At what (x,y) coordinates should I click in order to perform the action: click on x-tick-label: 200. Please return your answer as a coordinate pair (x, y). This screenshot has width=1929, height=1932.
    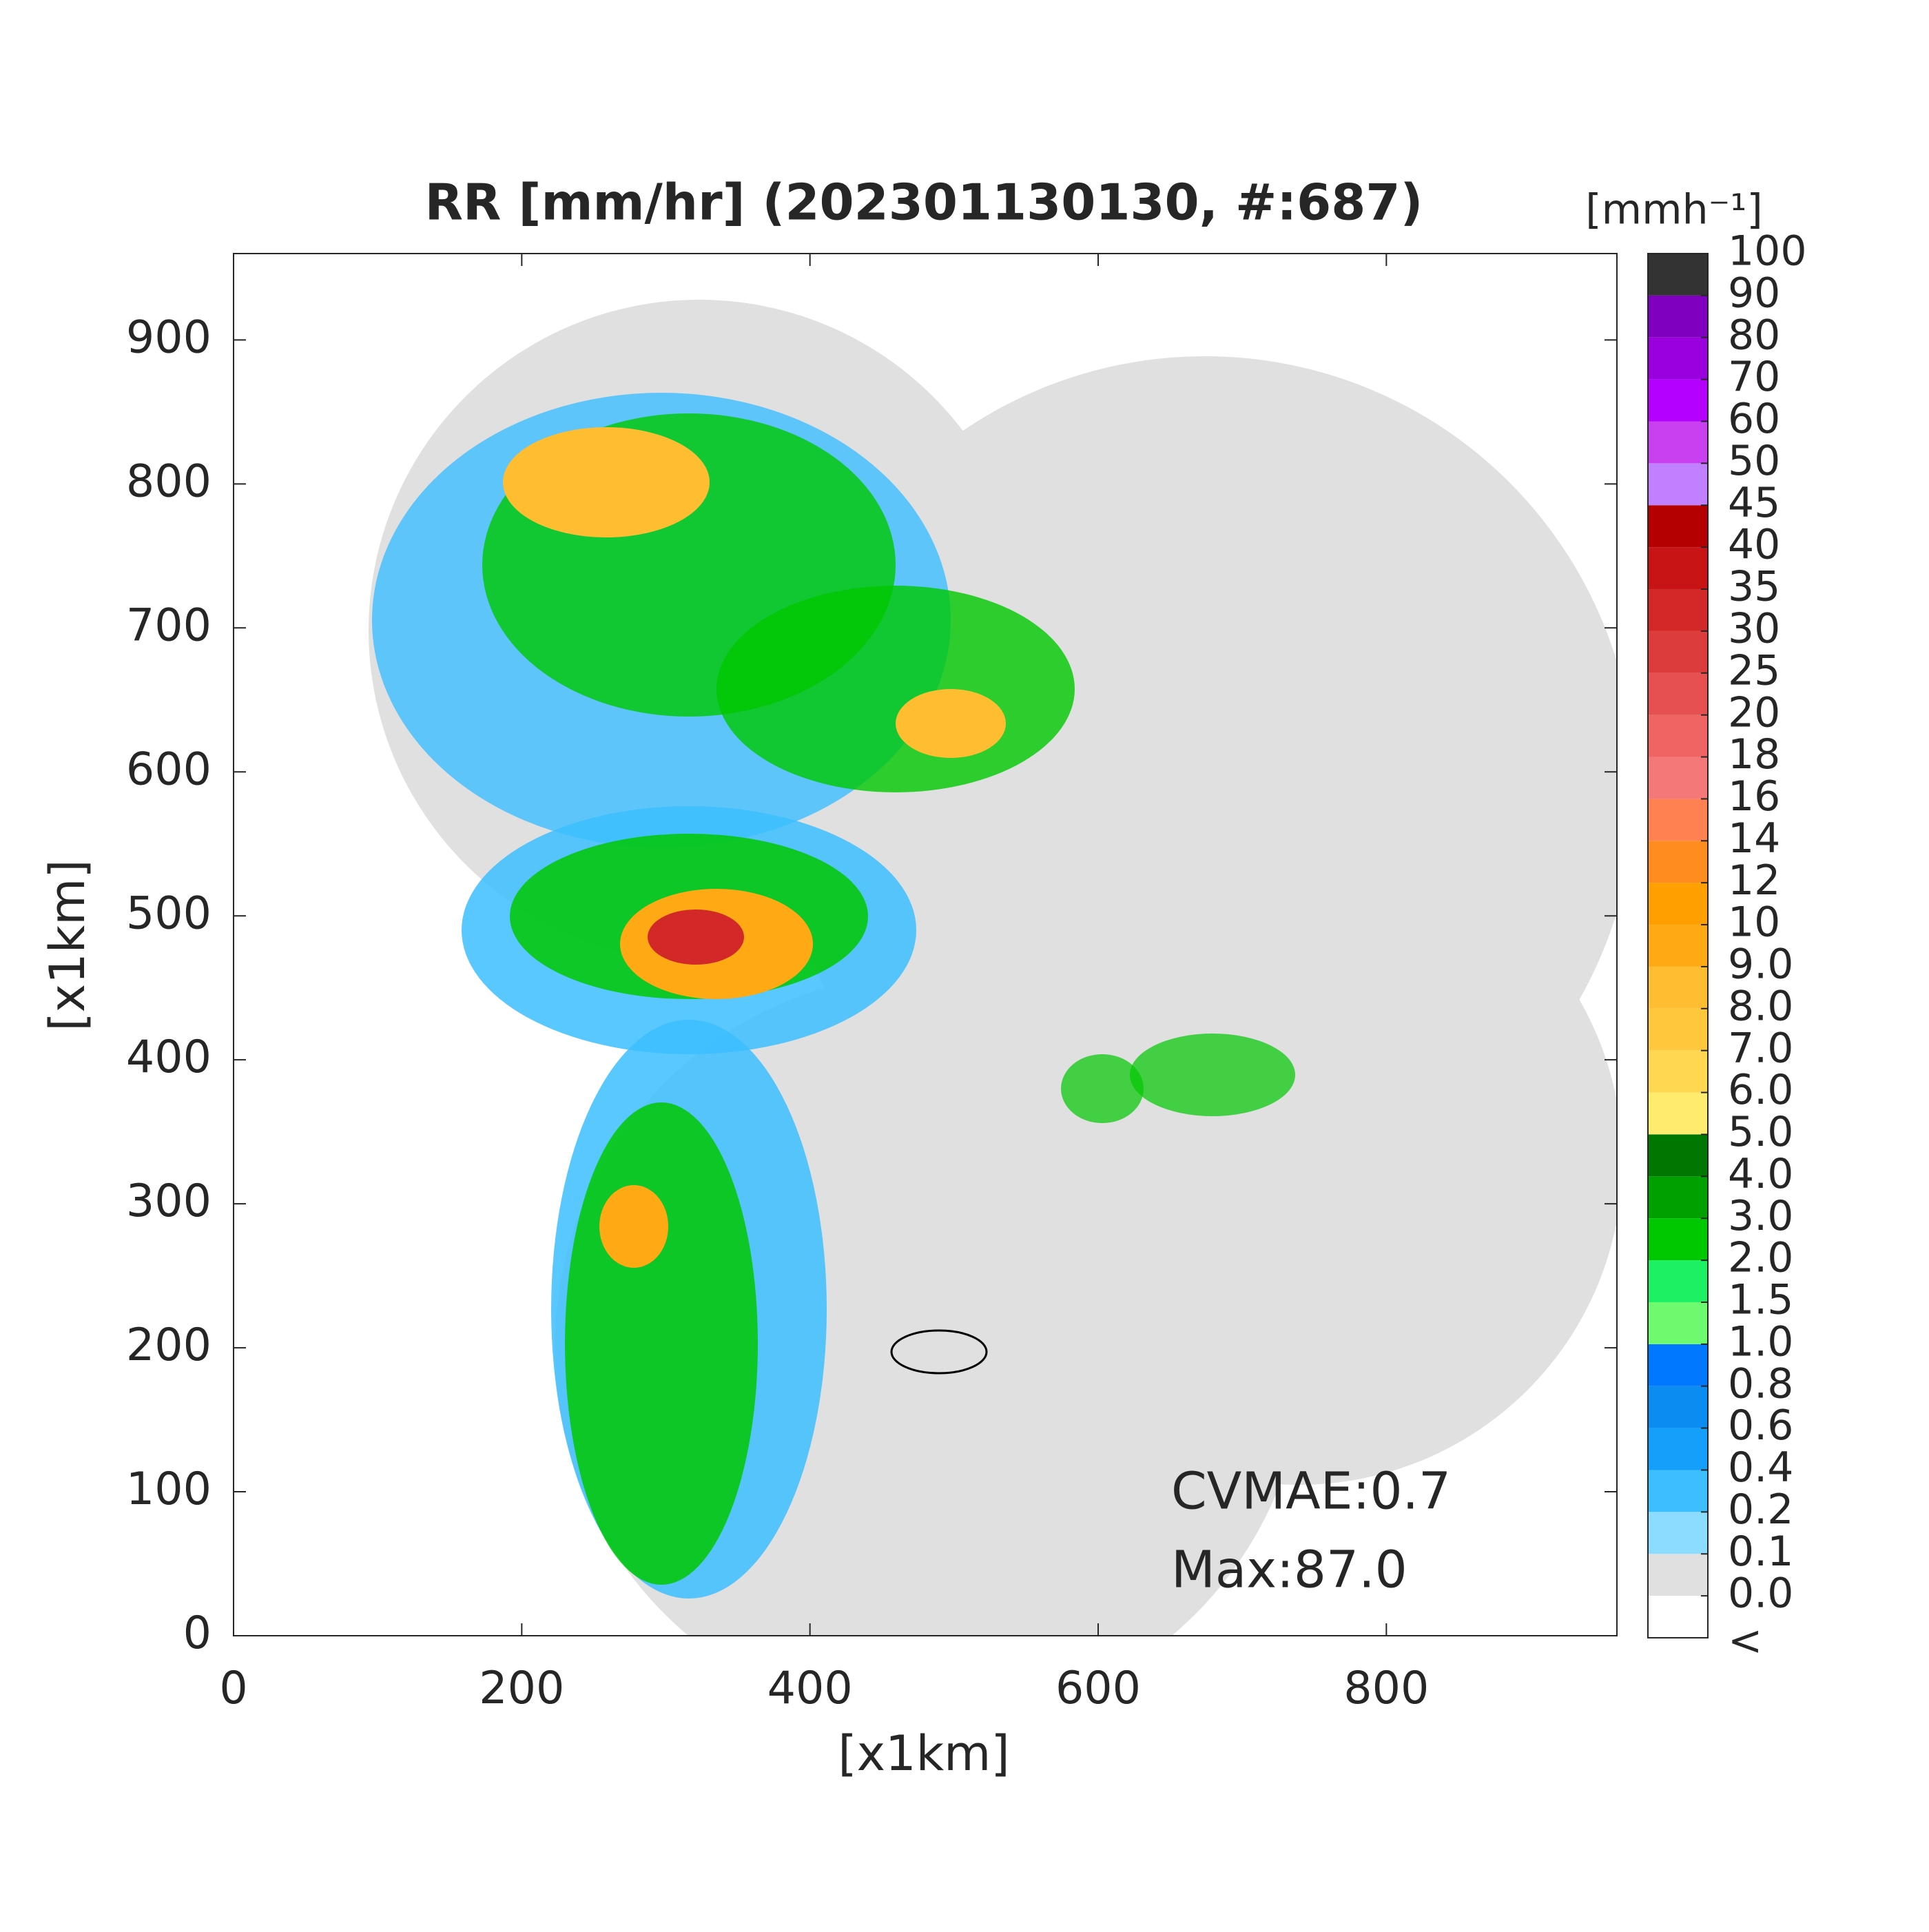
    Looking at the image, I should click on (521, 1688).